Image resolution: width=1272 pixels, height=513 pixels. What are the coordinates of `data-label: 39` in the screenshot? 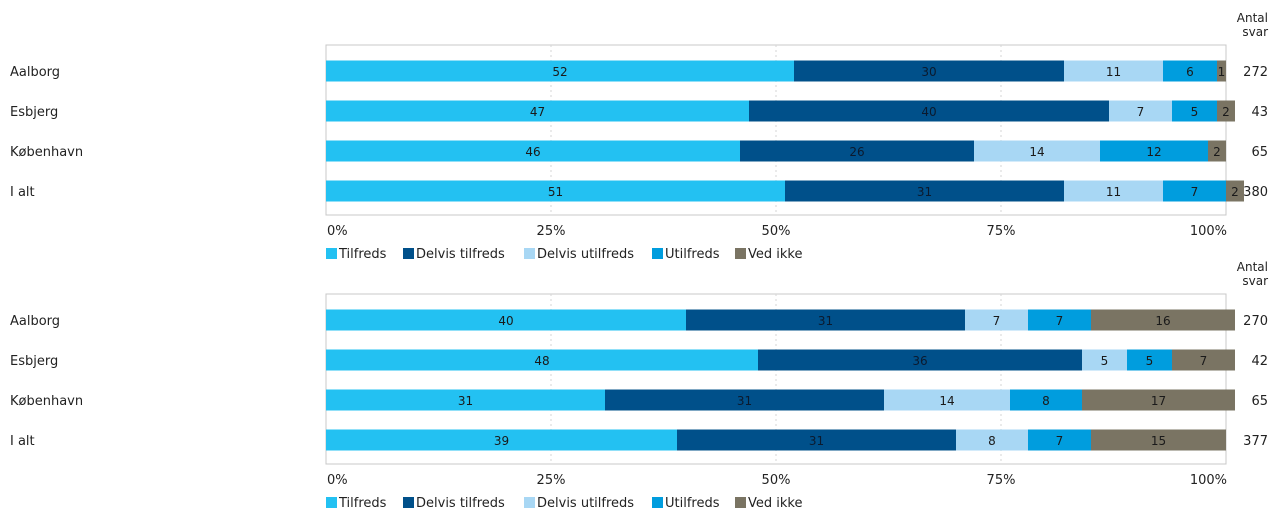 It's located at (501, 441).